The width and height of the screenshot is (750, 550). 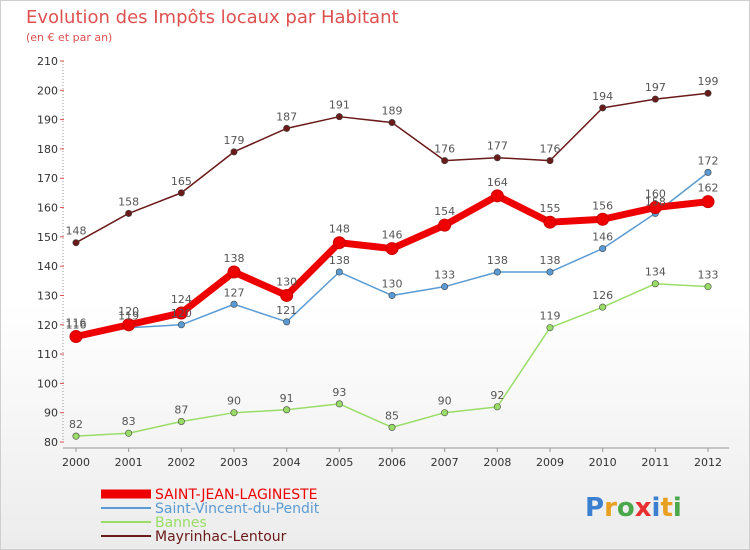 I want to click on data-label-saint-jean-lagineste: 156, so click(x=602, y=205).